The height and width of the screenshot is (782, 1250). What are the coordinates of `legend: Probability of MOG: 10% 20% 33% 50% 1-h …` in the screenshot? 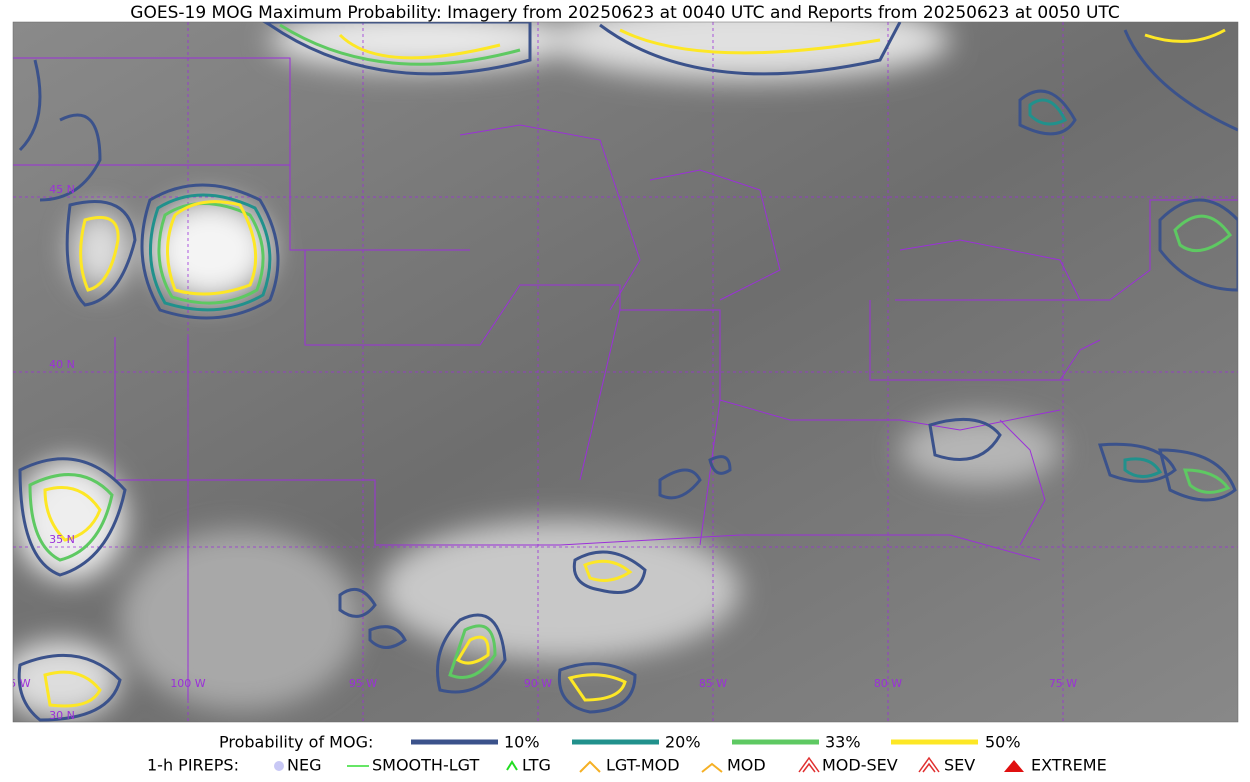 It's located at (627, 754).